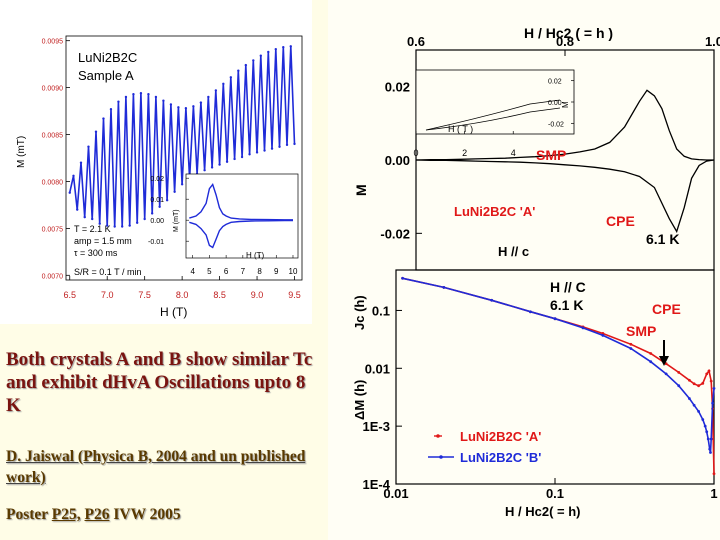 The height and width of the screenshot is (540, 720). I want to click on poster-link-p25: P25,, so click(66, 514).